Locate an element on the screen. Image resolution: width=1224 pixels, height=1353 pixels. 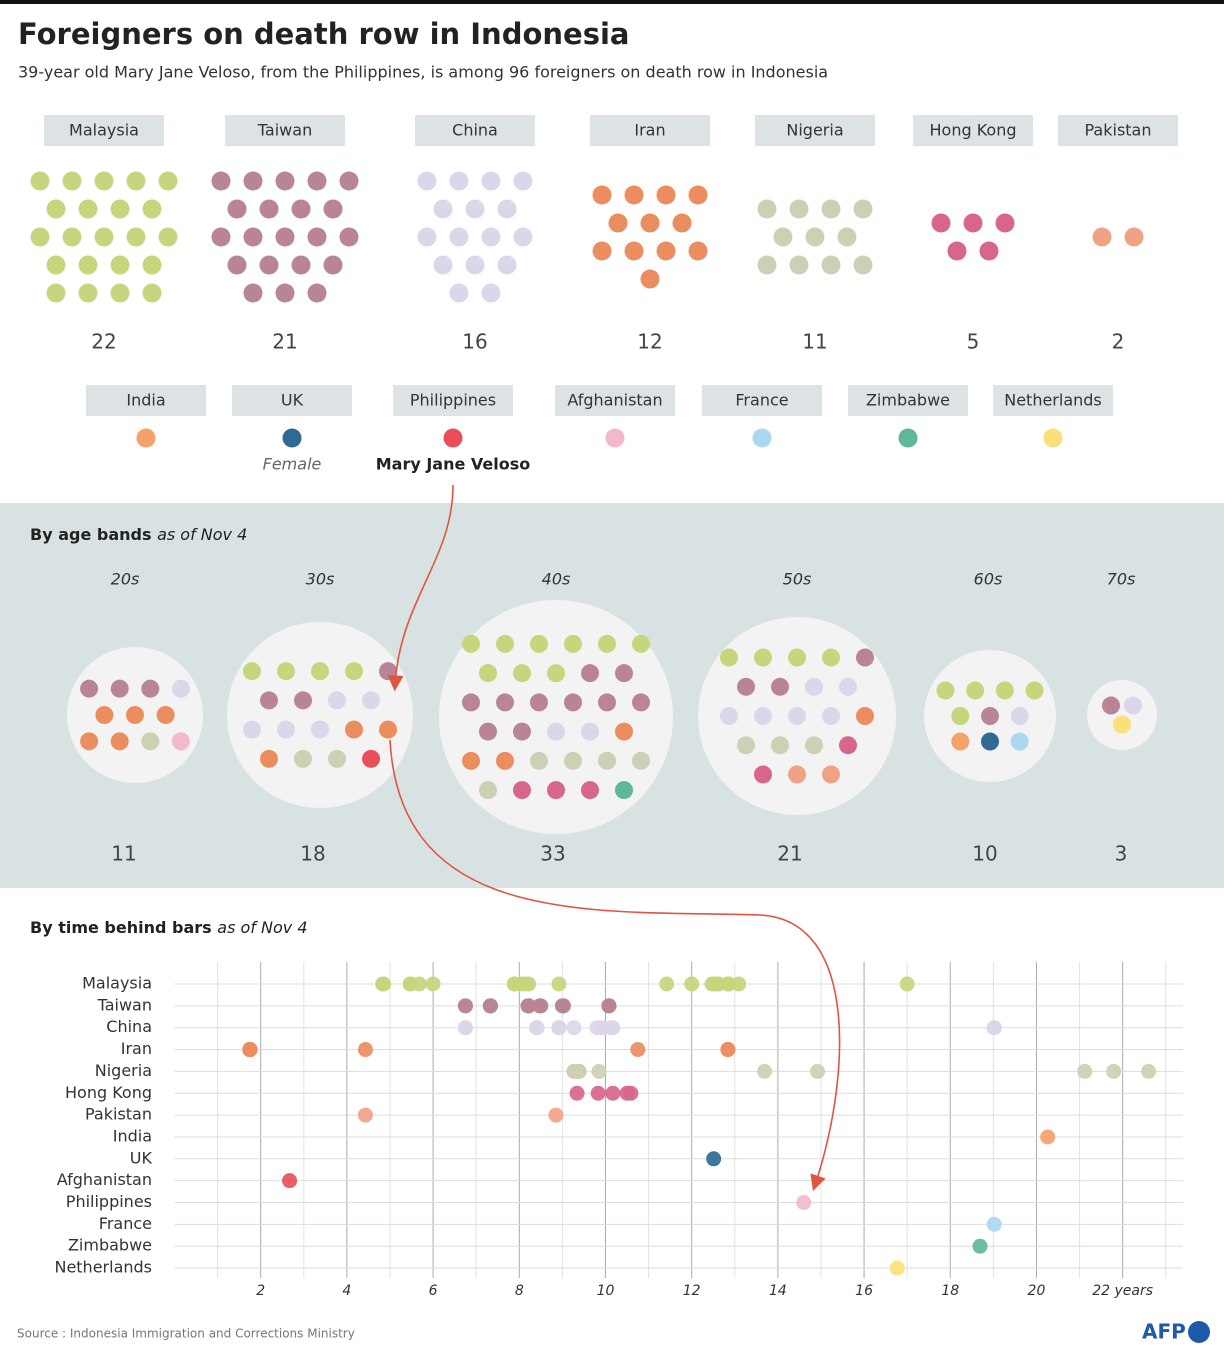
country-label: Pakistan is located at coordinates (1118, 130).